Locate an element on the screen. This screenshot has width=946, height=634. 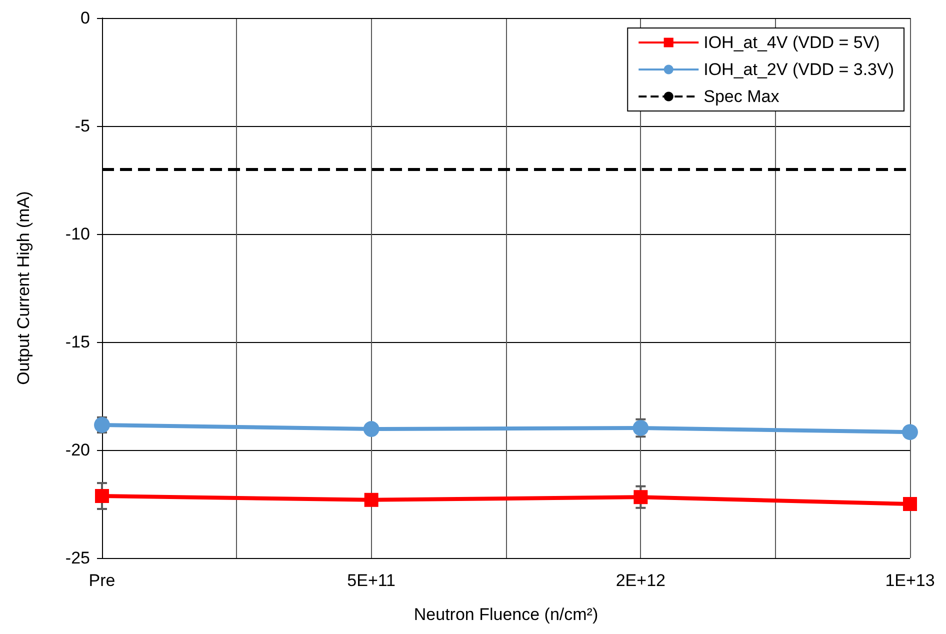
y-tick-label: 0 is located at coordinates (85, 18).